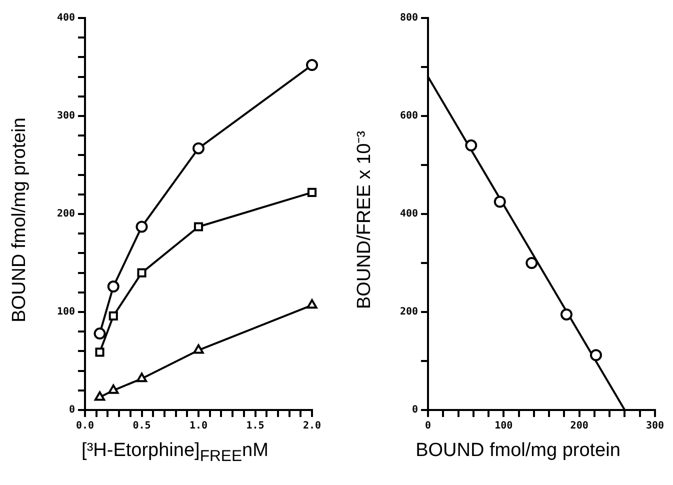  Describe the element at coordinates (312, 426) in the screenshot. I see `x-tick-label: 2.0` at that location.